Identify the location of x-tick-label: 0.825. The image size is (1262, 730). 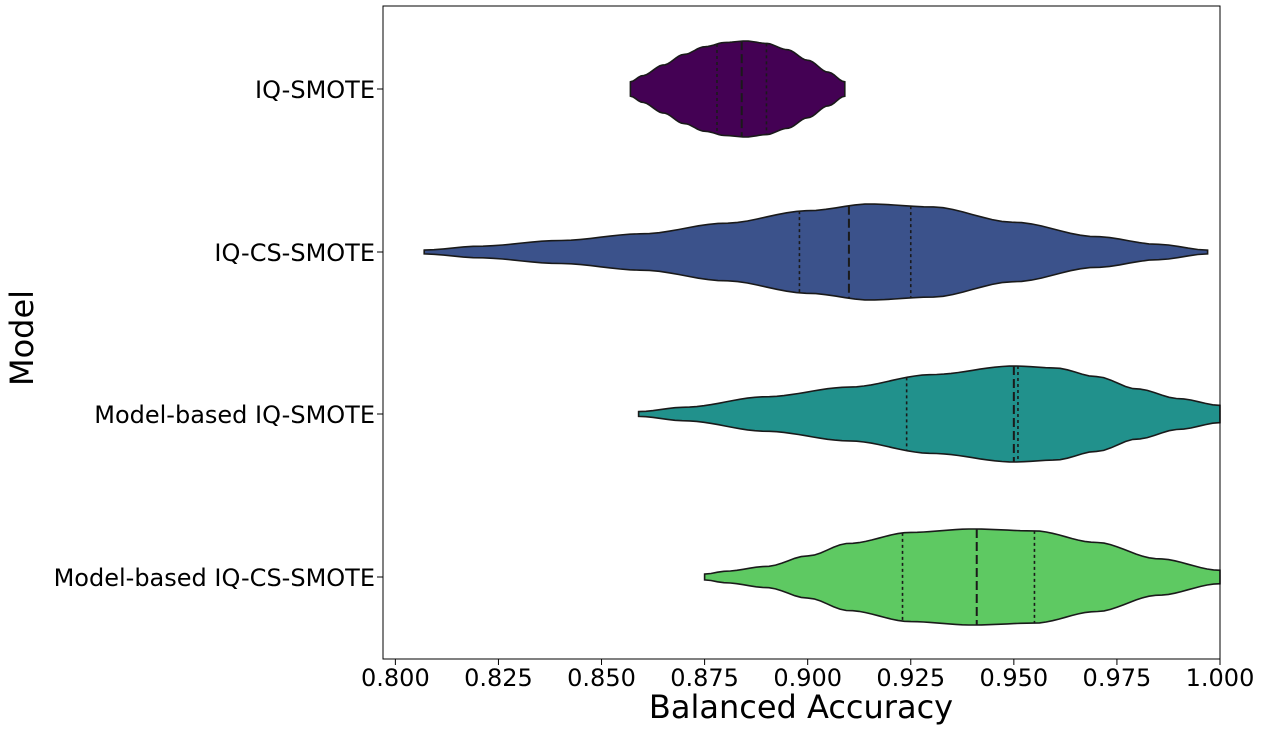
(498, 678).